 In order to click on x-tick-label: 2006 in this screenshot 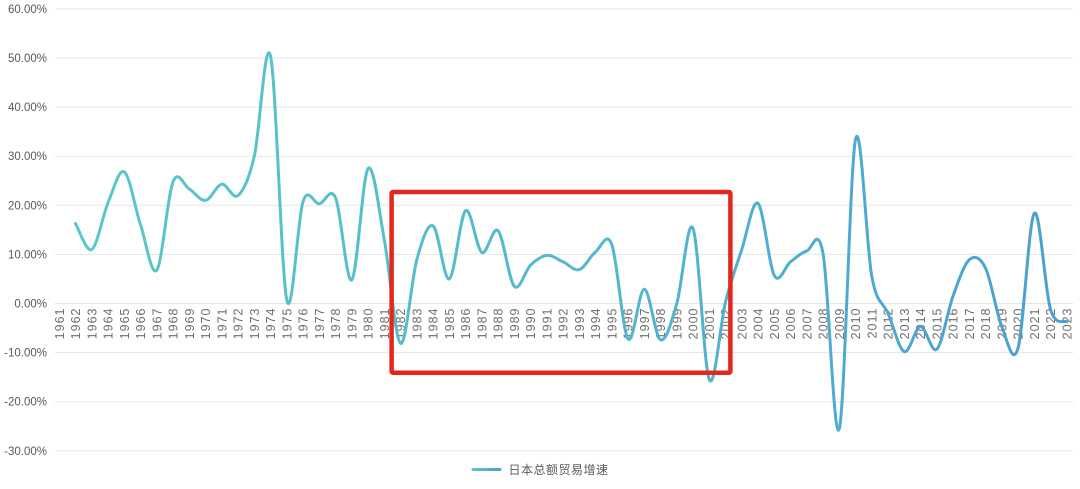, I will do `click(791, 324)`.